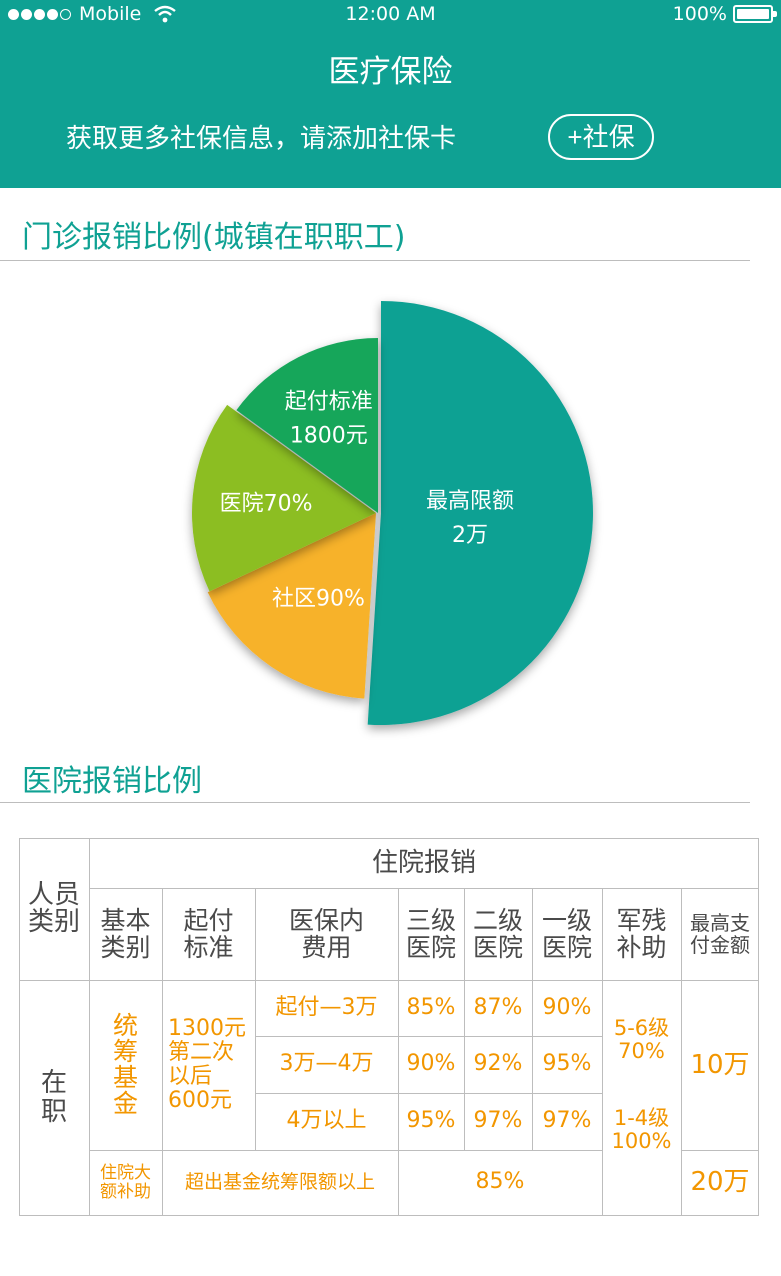  What do you see at coordinates (720, 1182) in the screenshot?
I see `max-payment-b: 20万` at bounding box center [720, 1182].